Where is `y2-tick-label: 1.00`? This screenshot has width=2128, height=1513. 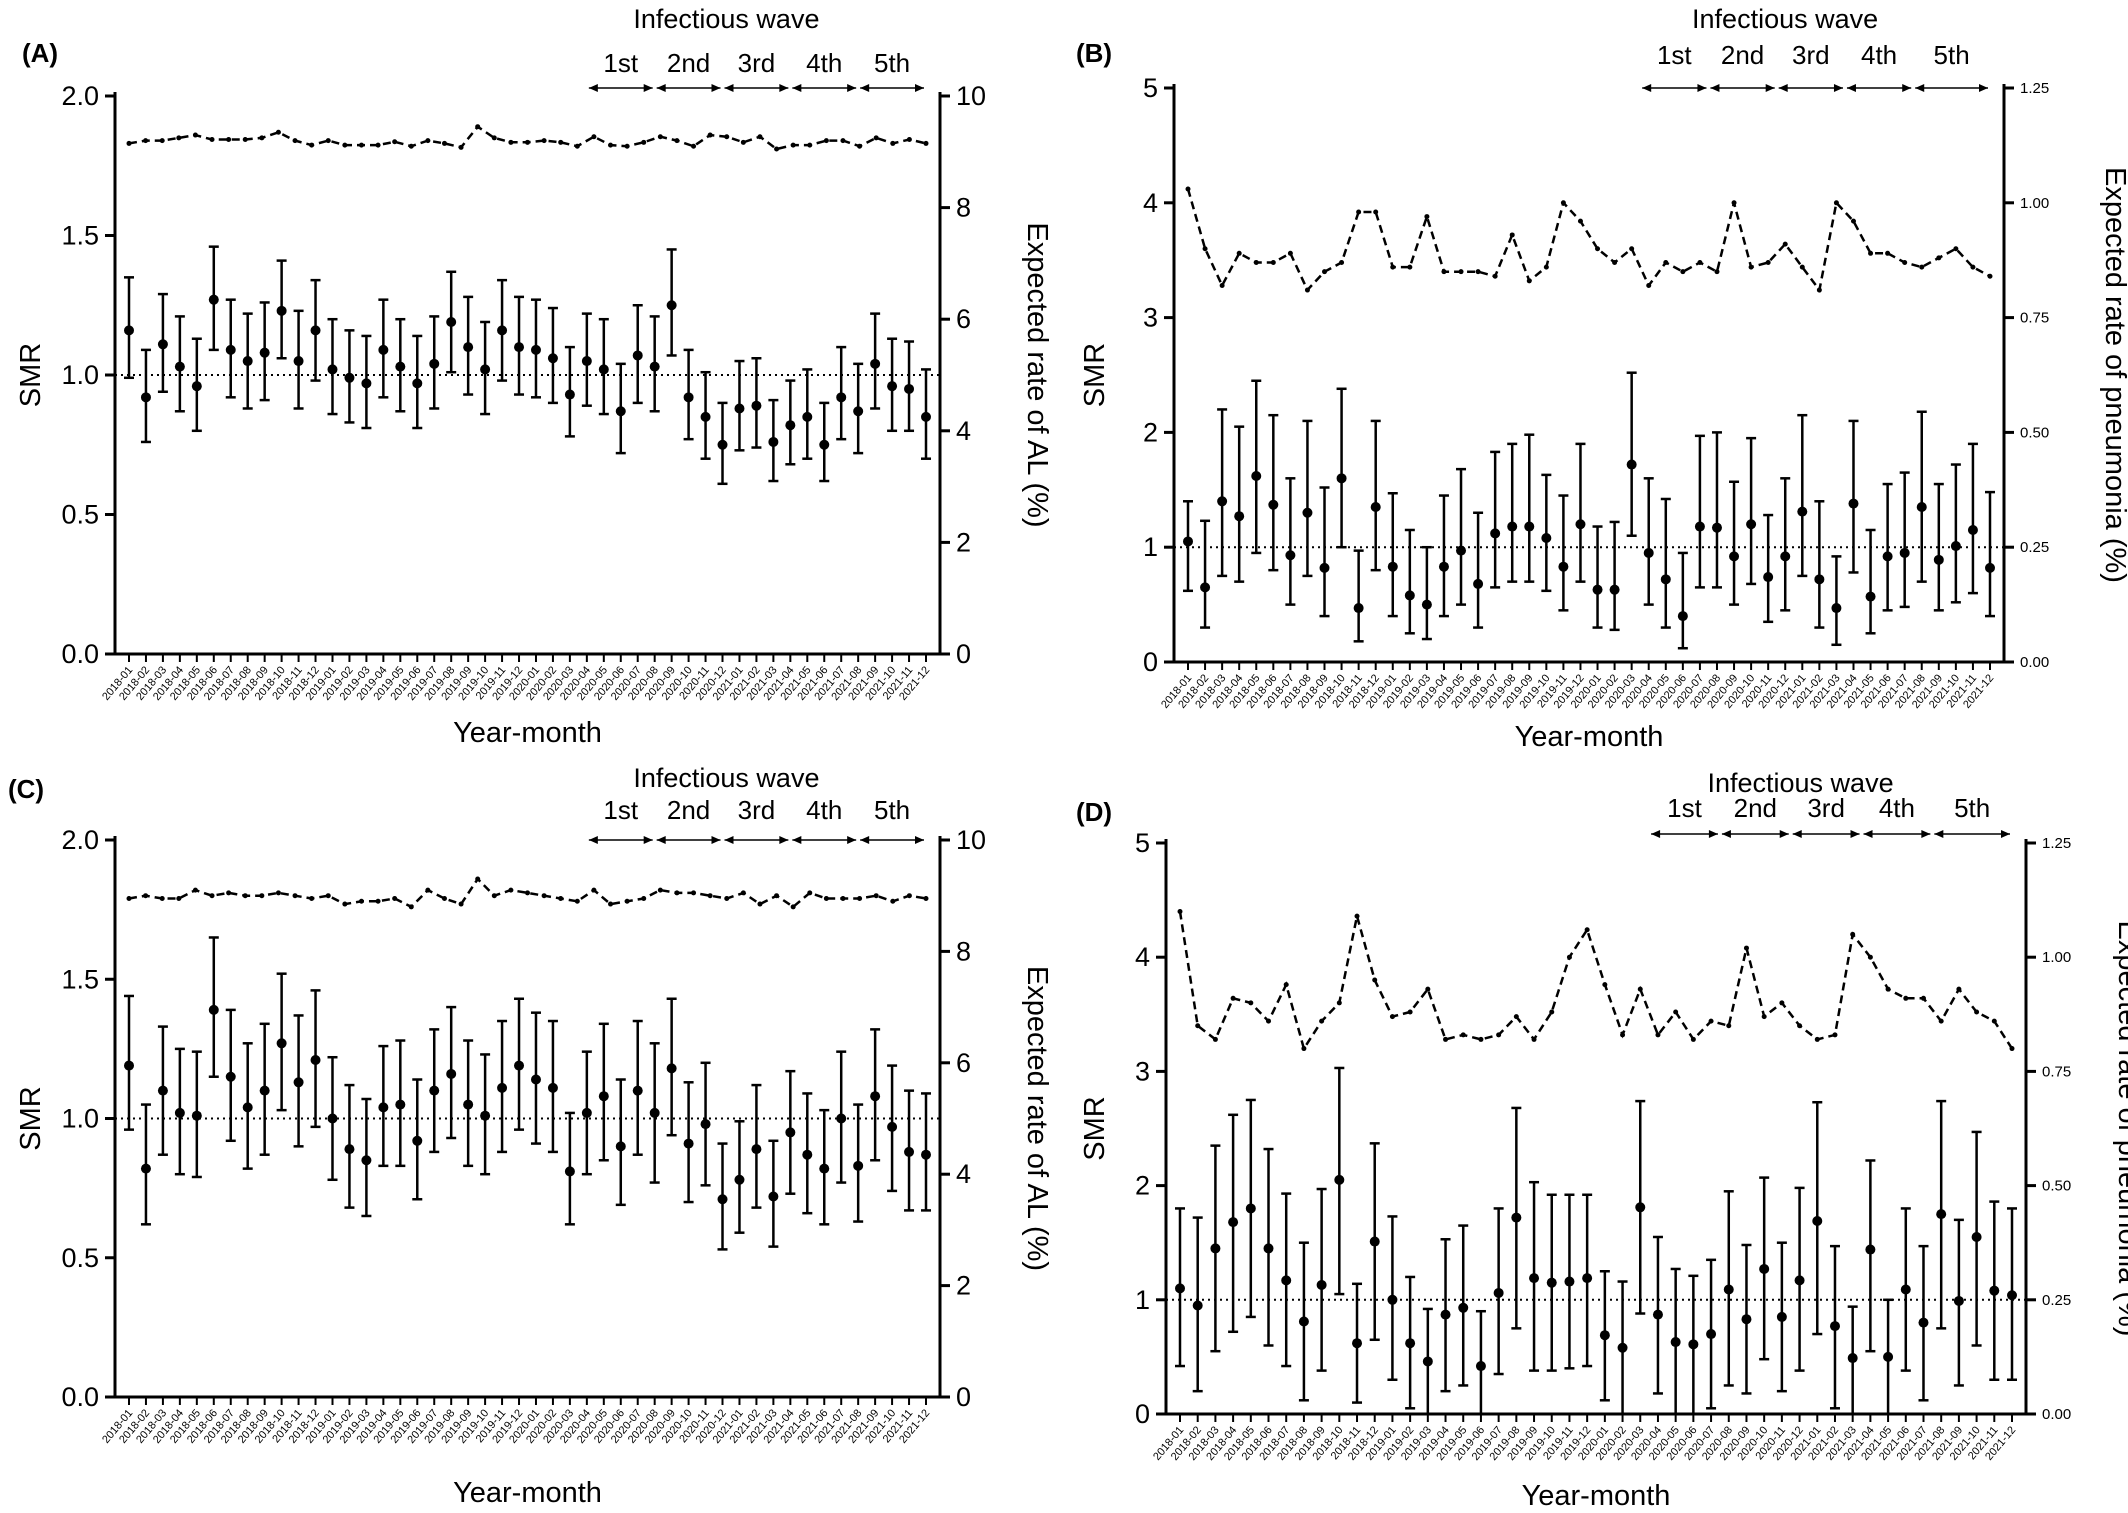
y2-tick-label: 1.00 is located at coordinates (2056, 957).